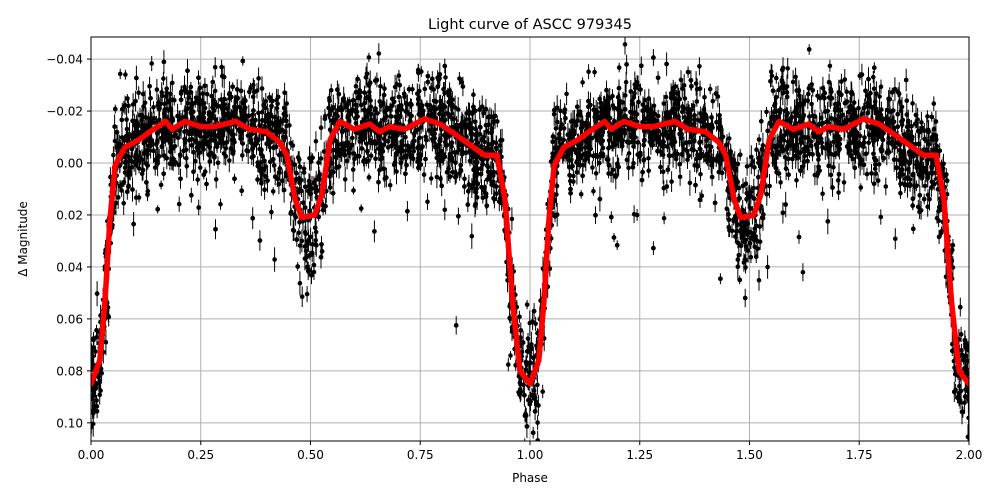 The width and height of the screenshot is (1000, 504). Describe the element at coordinates (530, 478) in the screenshot. I see `x-axis-label: Phase` at that location.